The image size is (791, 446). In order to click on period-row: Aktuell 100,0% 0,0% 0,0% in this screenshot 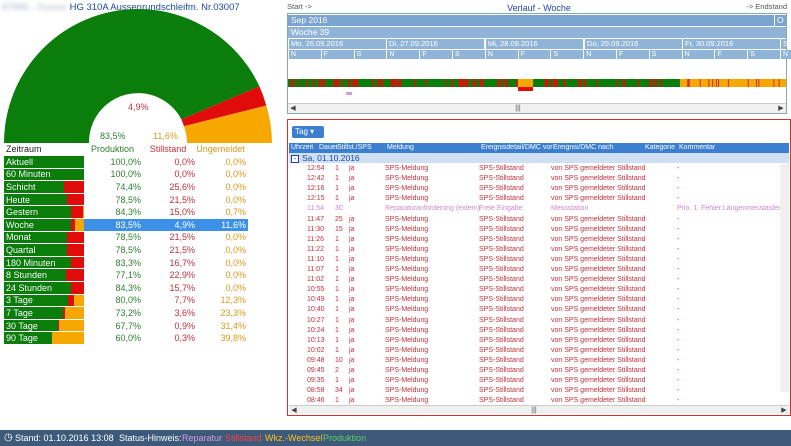, I will do `click(126, 162)`.